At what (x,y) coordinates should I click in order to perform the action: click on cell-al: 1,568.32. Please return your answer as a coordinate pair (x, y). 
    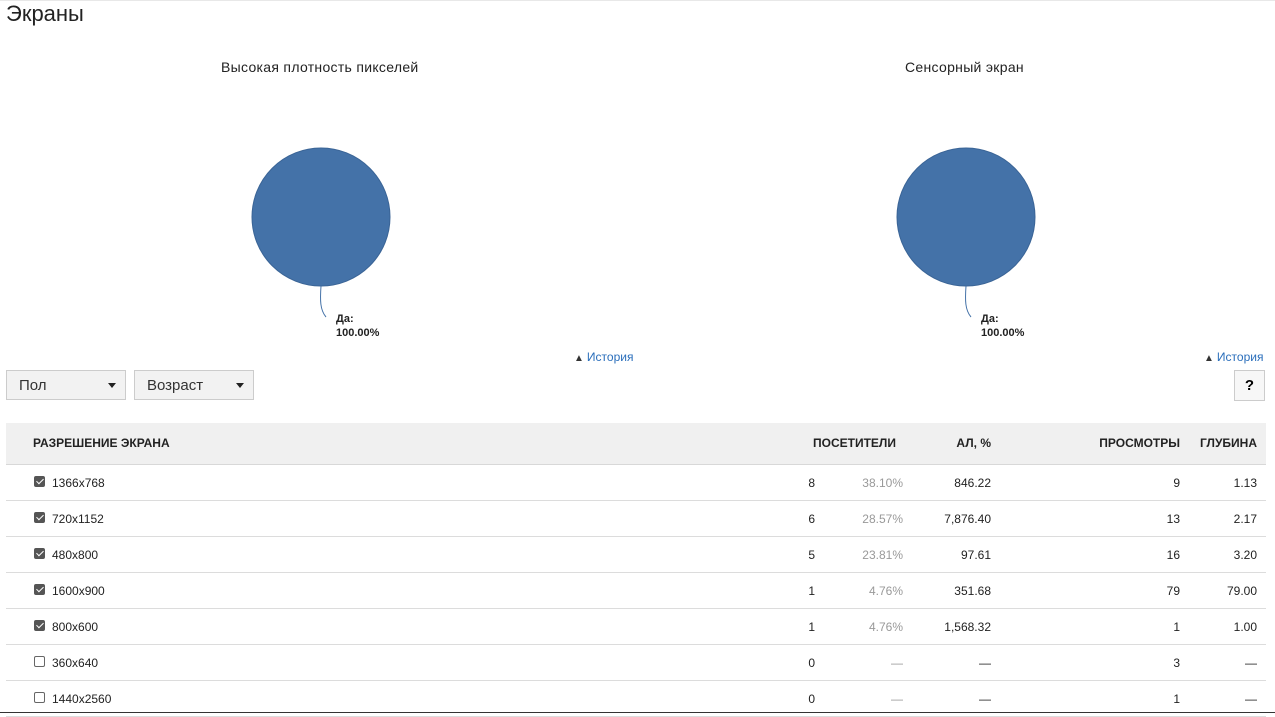
    Looking at the image, I should click on (967, 627).